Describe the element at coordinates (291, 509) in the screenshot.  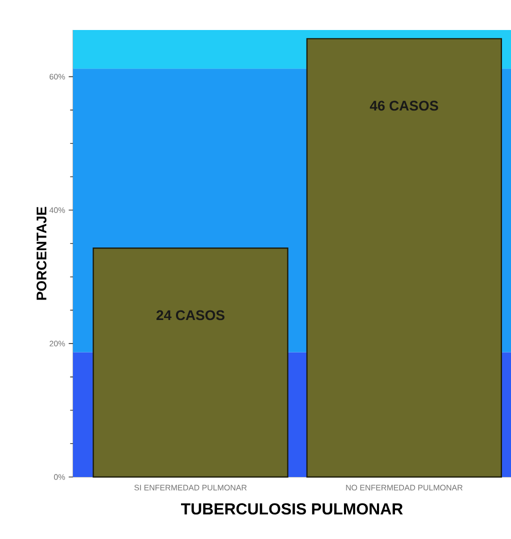
I see `x-axis-title: TUBERCULOSIS PULMONAR` at that location.